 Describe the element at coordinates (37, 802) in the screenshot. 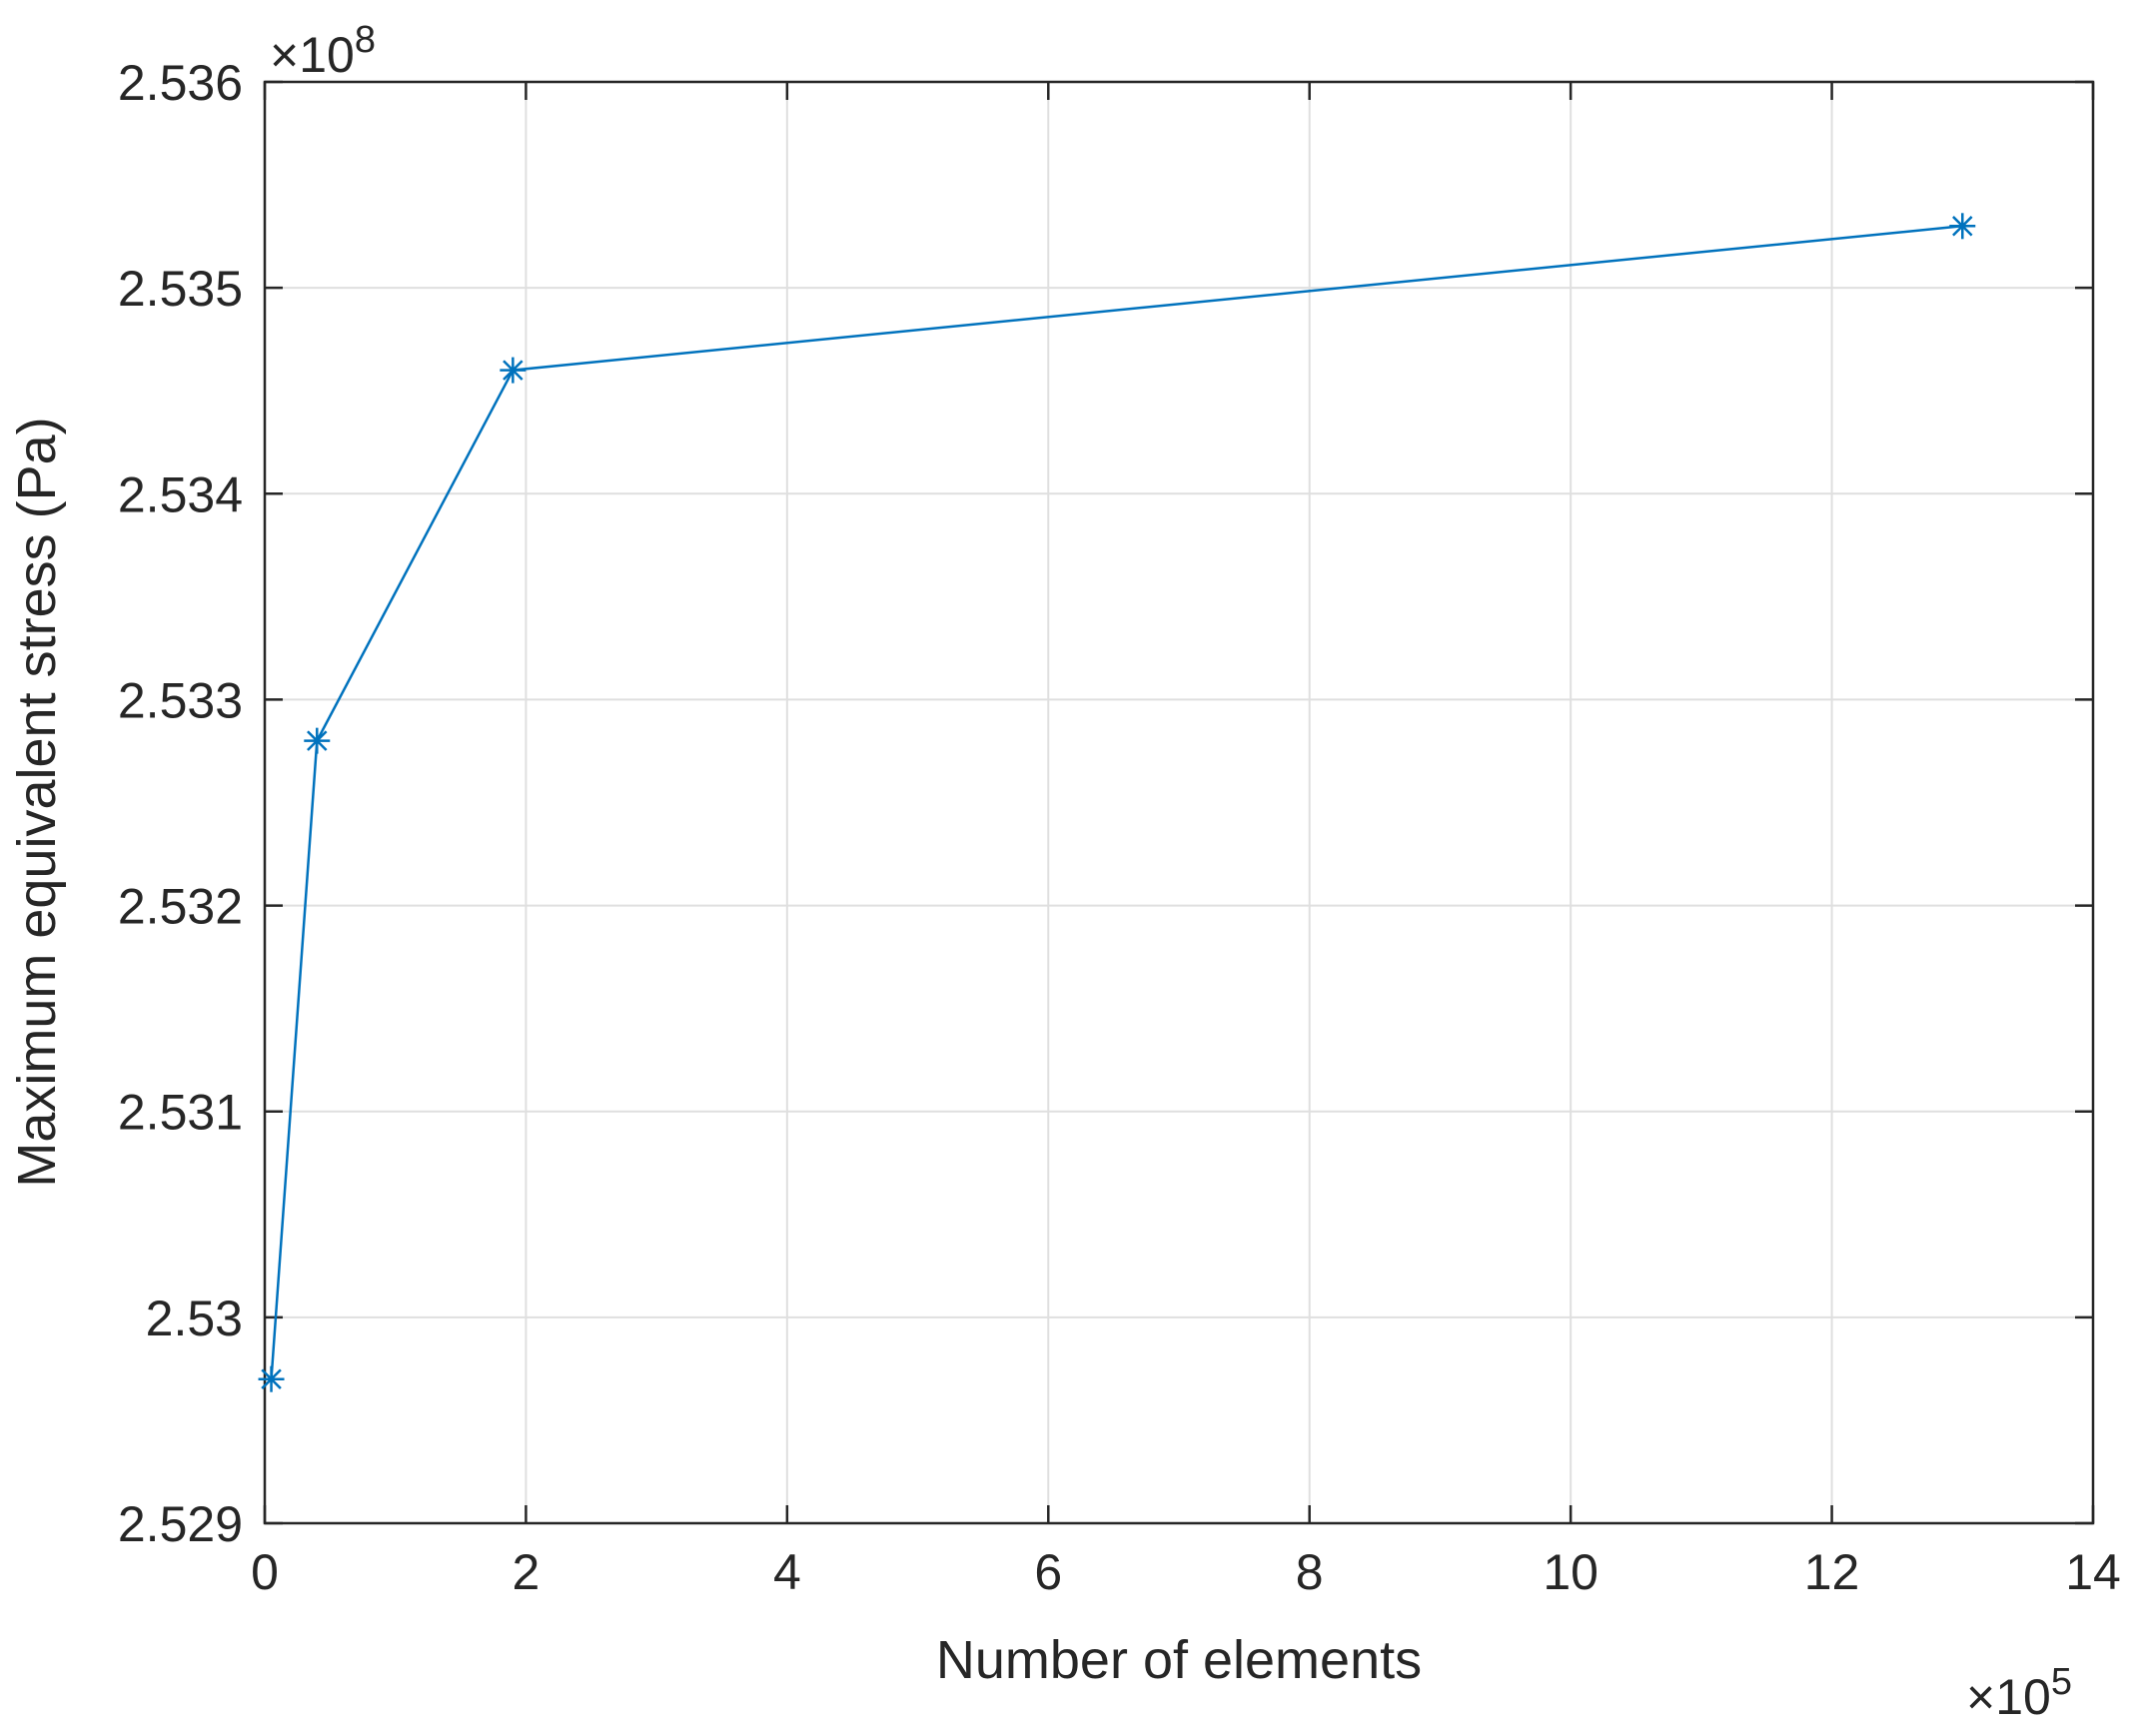

I see `y-axis-label: Maximum equivalent stress (Pa)` at that location.